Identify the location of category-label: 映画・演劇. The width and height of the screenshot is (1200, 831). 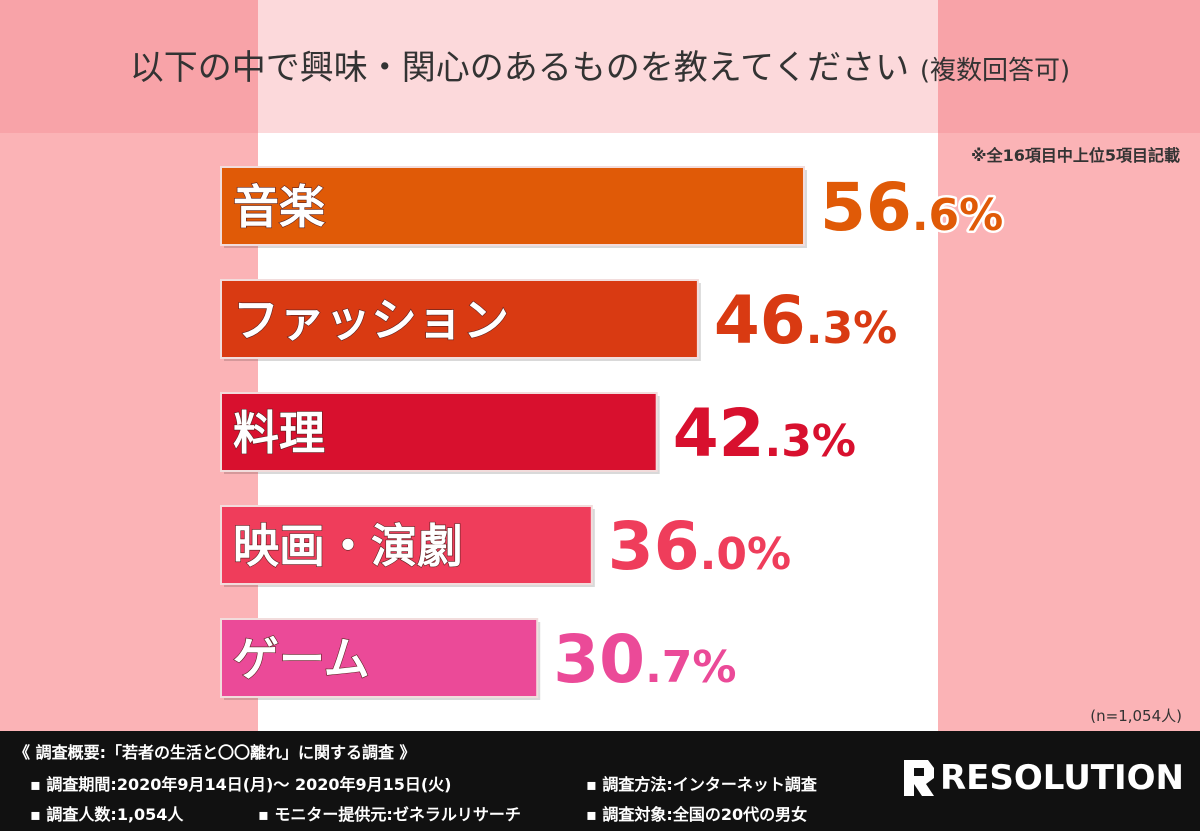
(348, 546).